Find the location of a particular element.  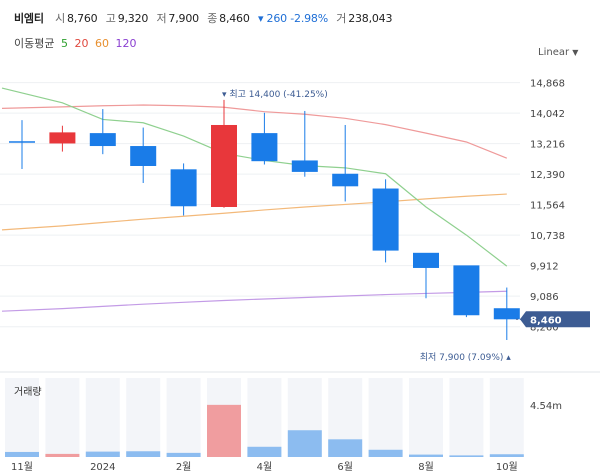

x-tick-label: 8월 is located at coordinates (426, 467).